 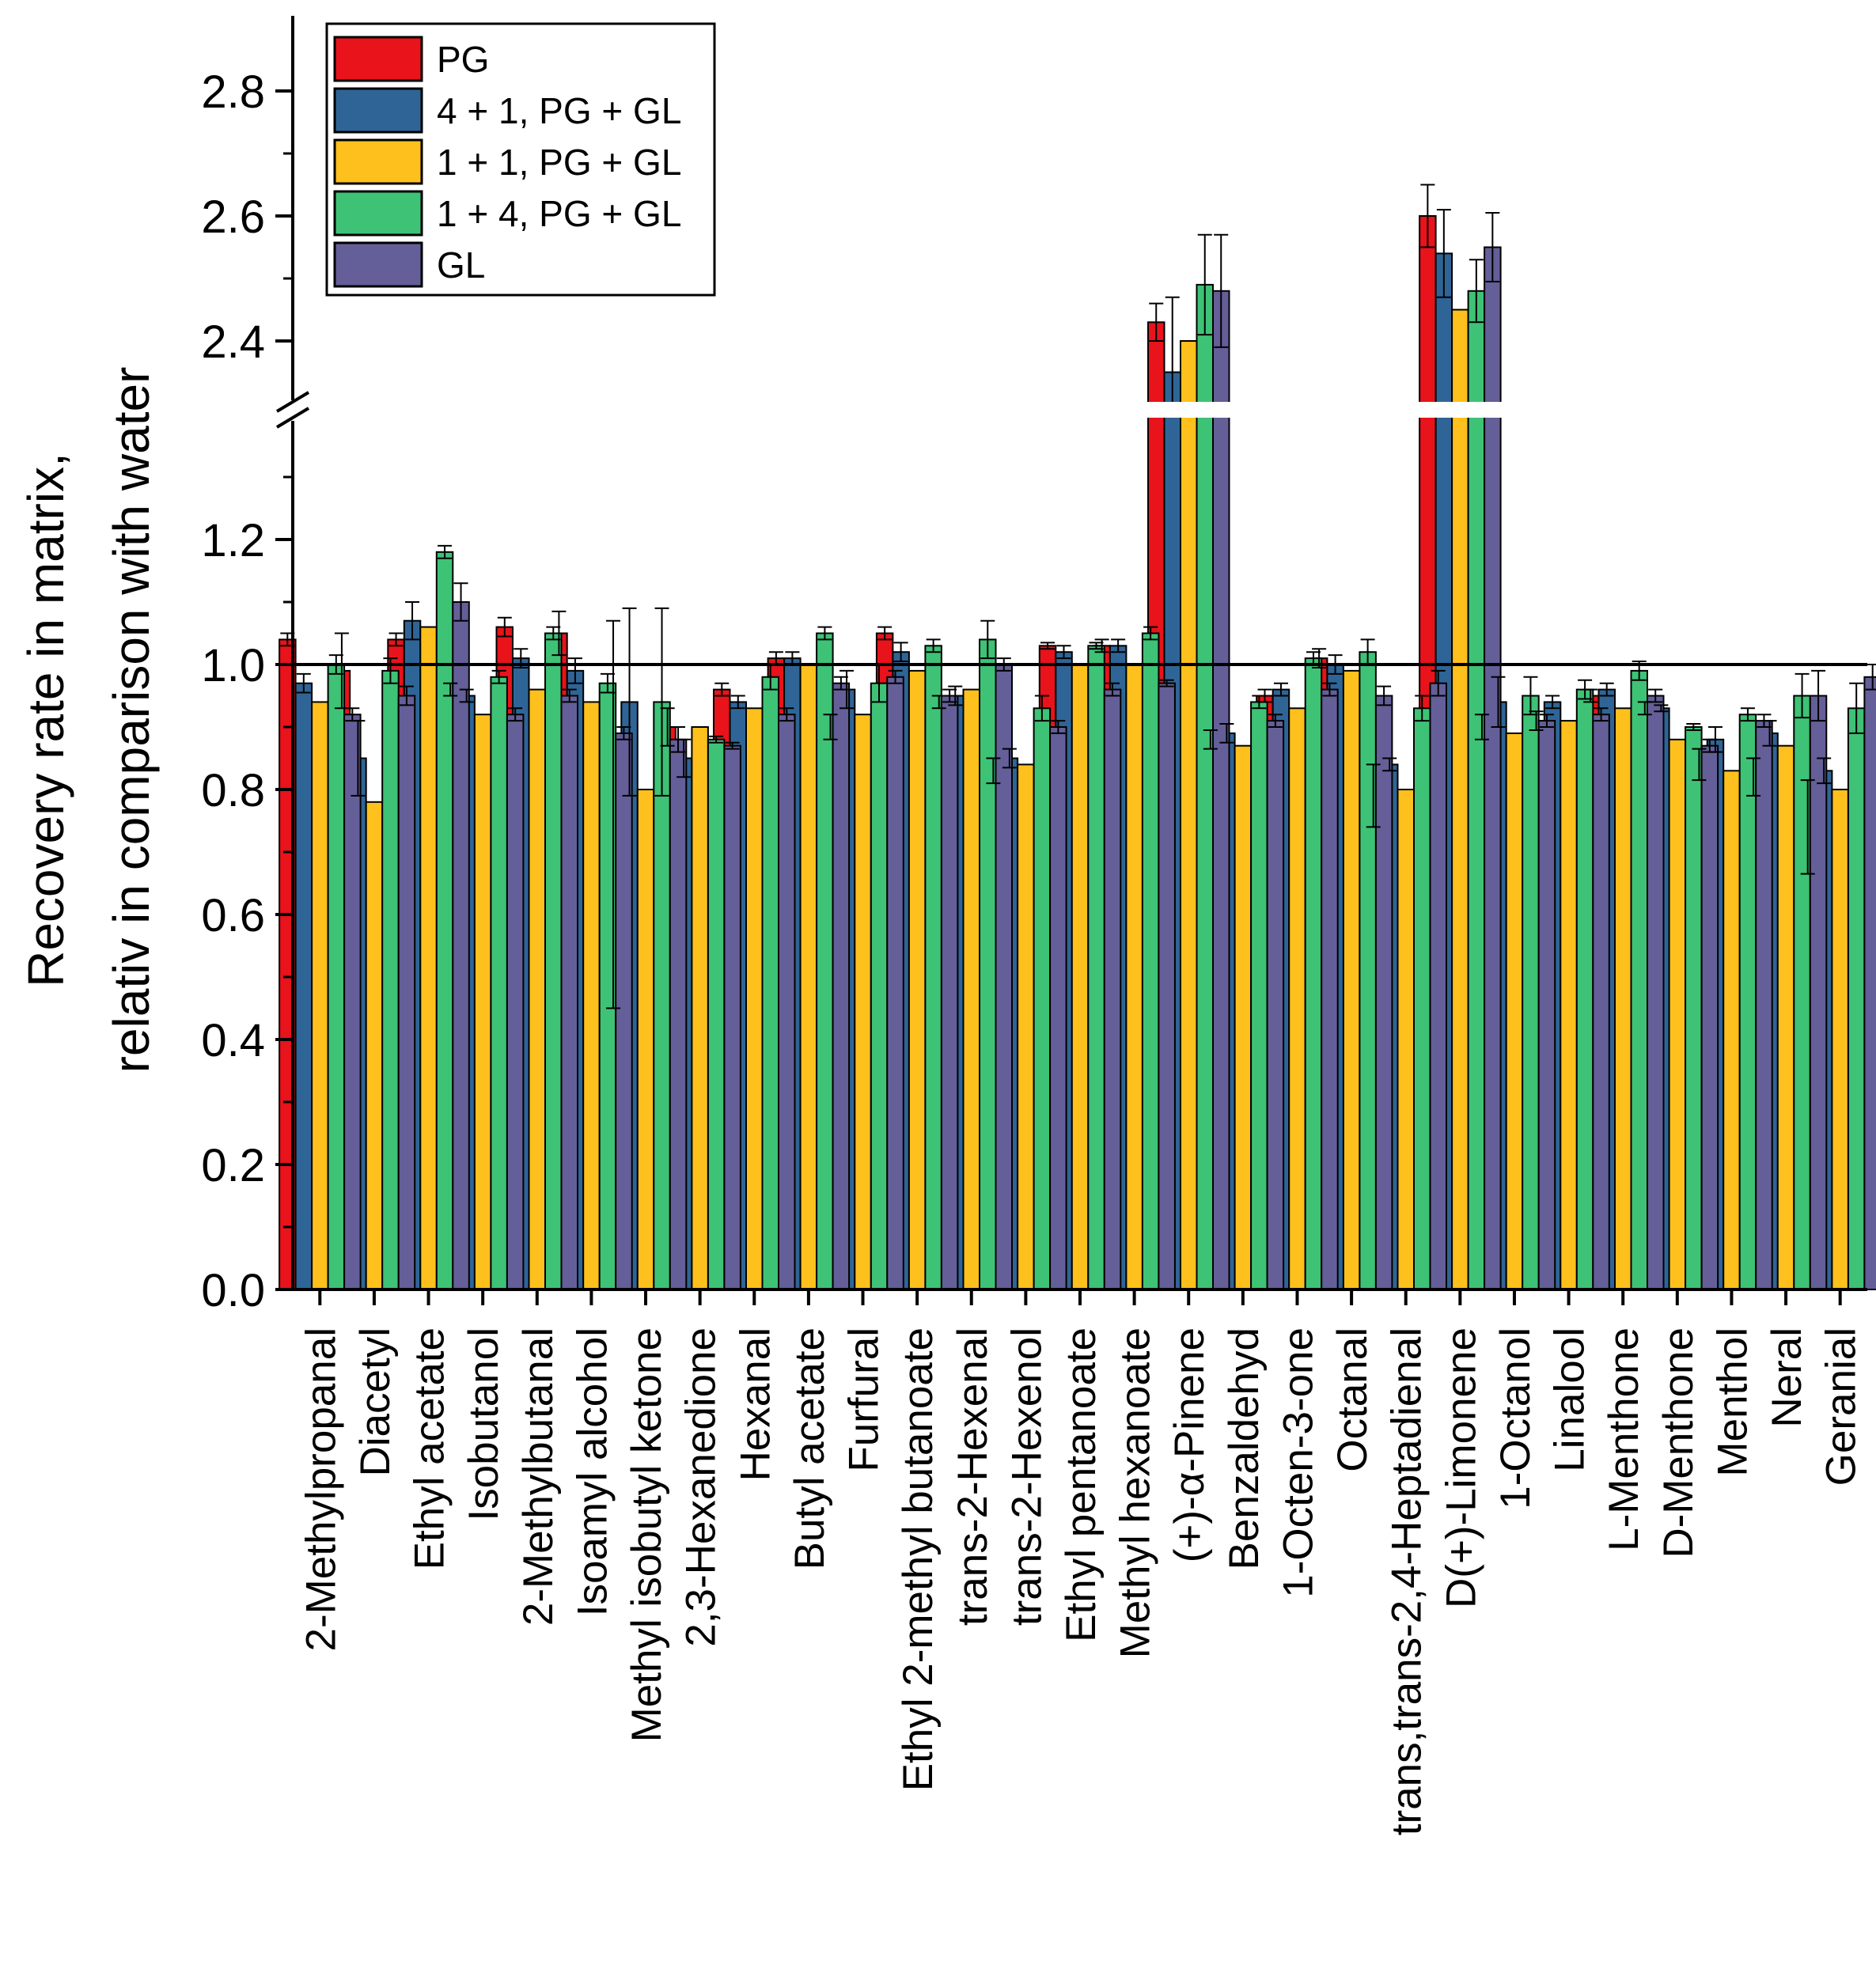 I want to click on x-tick-label-11: Ethyl 2-methyl butanoate, so click(x=918, y=1559).